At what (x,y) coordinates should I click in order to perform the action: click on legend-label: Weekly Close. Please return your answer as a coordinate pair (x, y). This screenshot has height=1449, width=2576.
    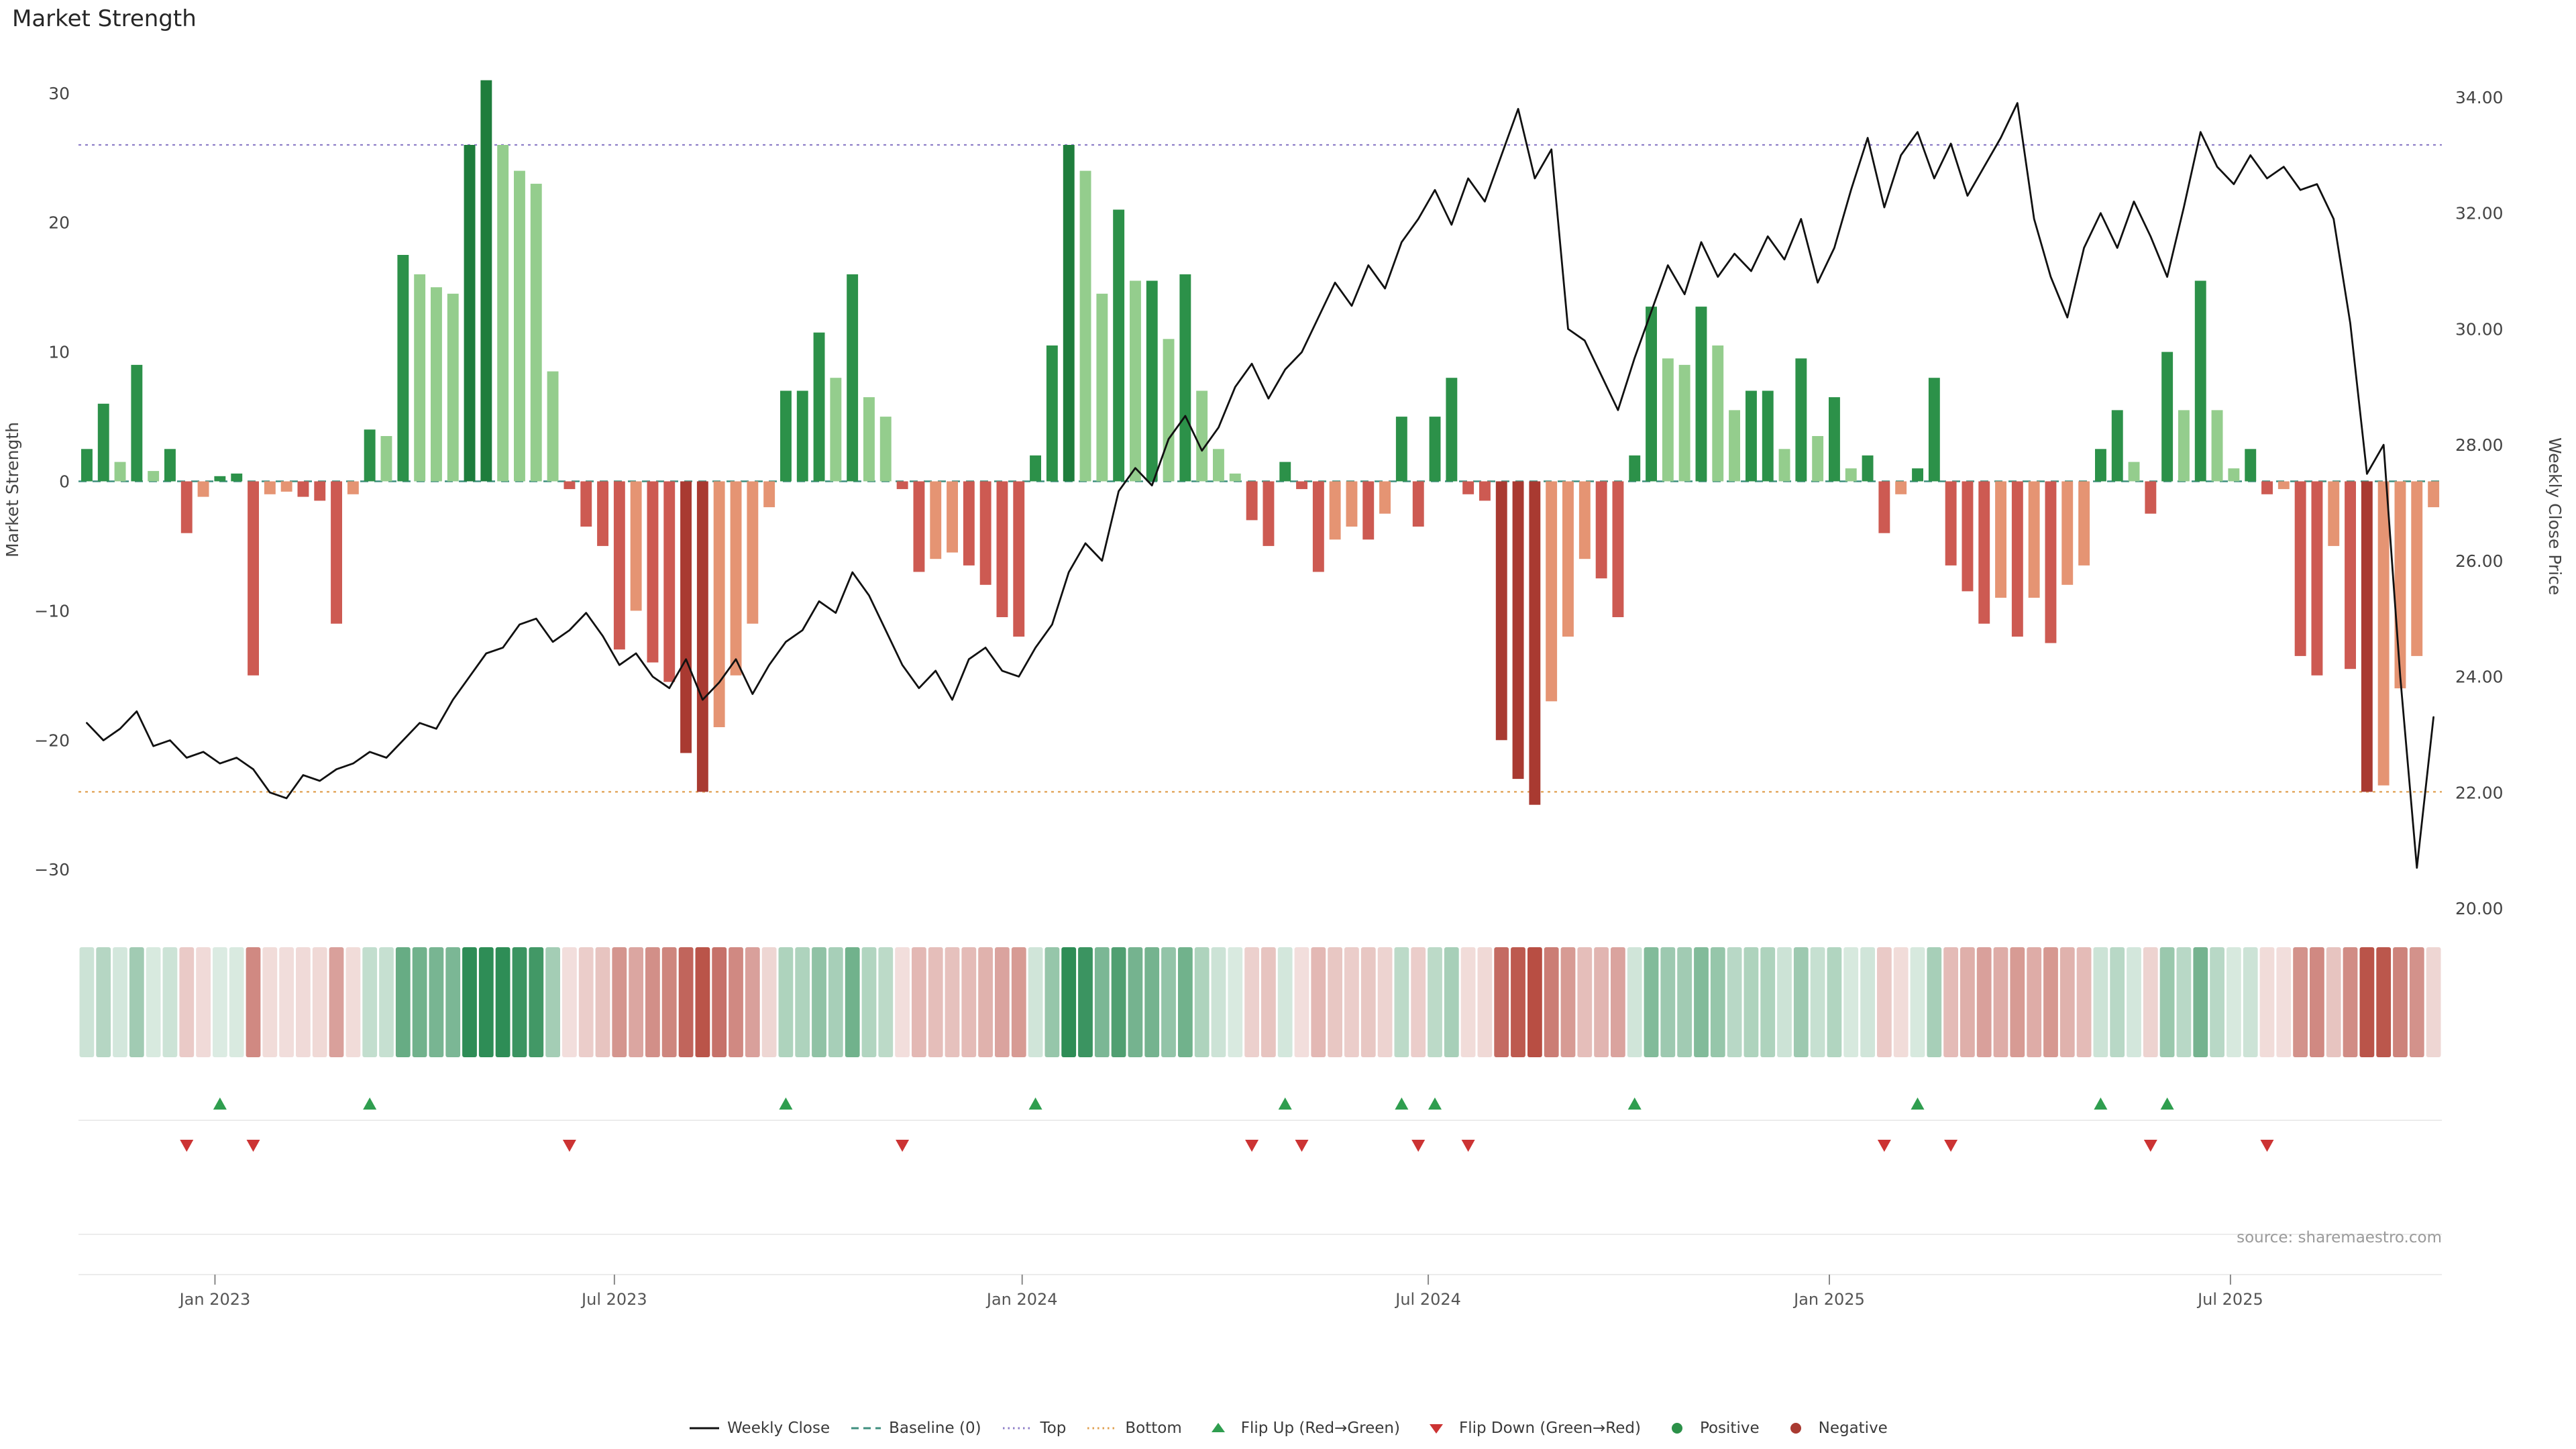
    Looking at the image, I should click on (778, 1428).